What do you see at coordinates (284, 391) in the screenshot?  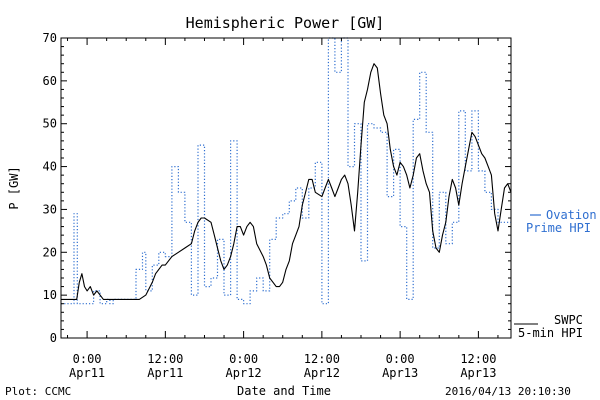 I see `x-axis-label: Date and Time` at bounding box center [284, 391].